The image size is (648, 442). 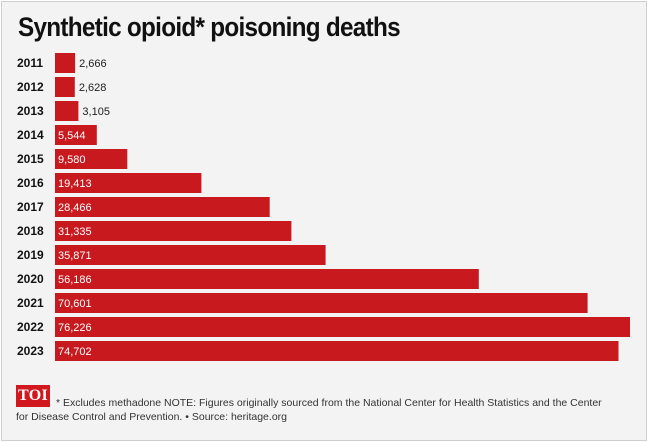 What do you see at coordinates (33, 396) in the screenshot?
I see `toi-logo: TOI` at bounding box center [33, 396].